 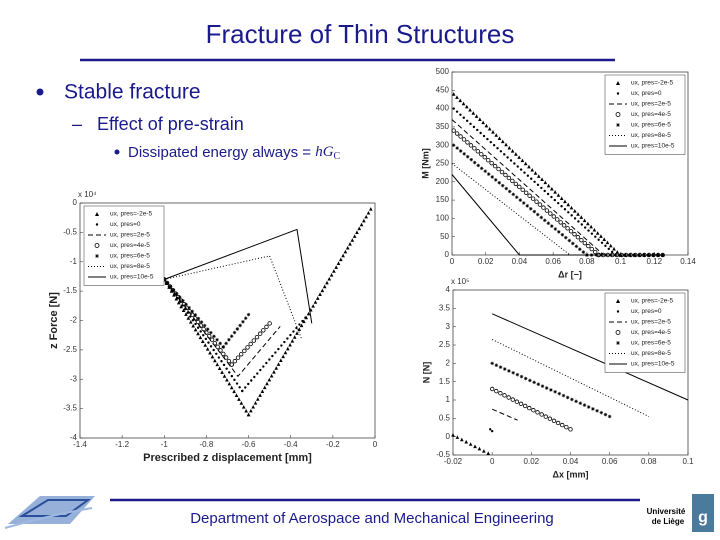 I want to click on axis-exponent: x 10⁴, so click(x=87, y=194).